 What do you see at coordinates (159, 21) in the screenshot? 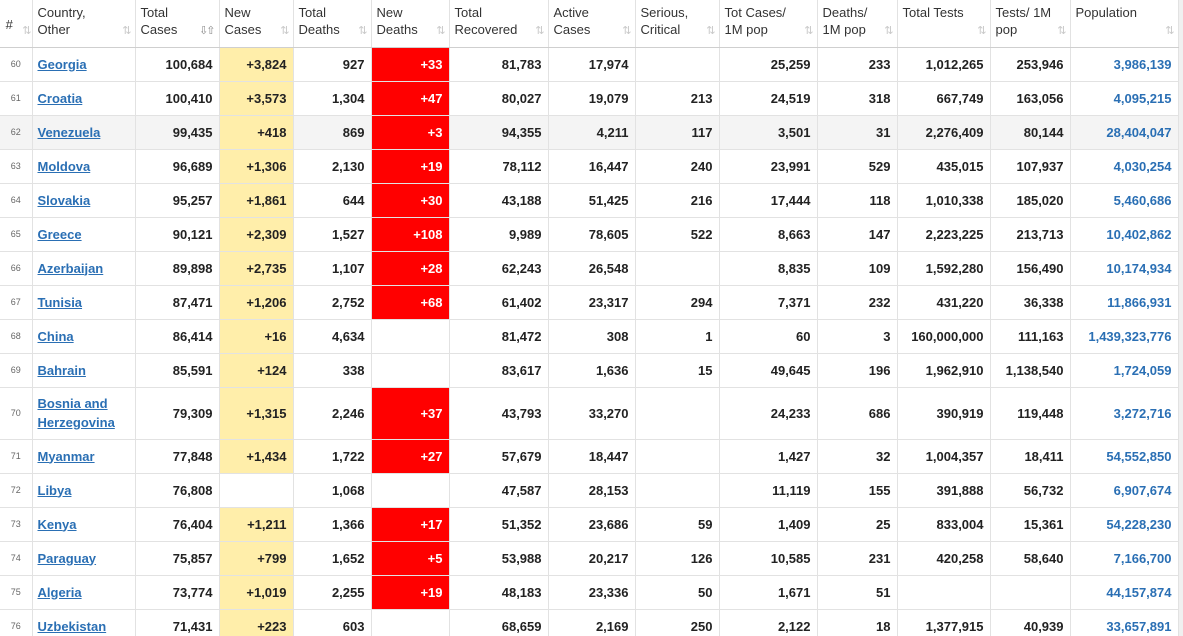
I see `column-header-label: Total Cases` at bounding box center [159, 21].